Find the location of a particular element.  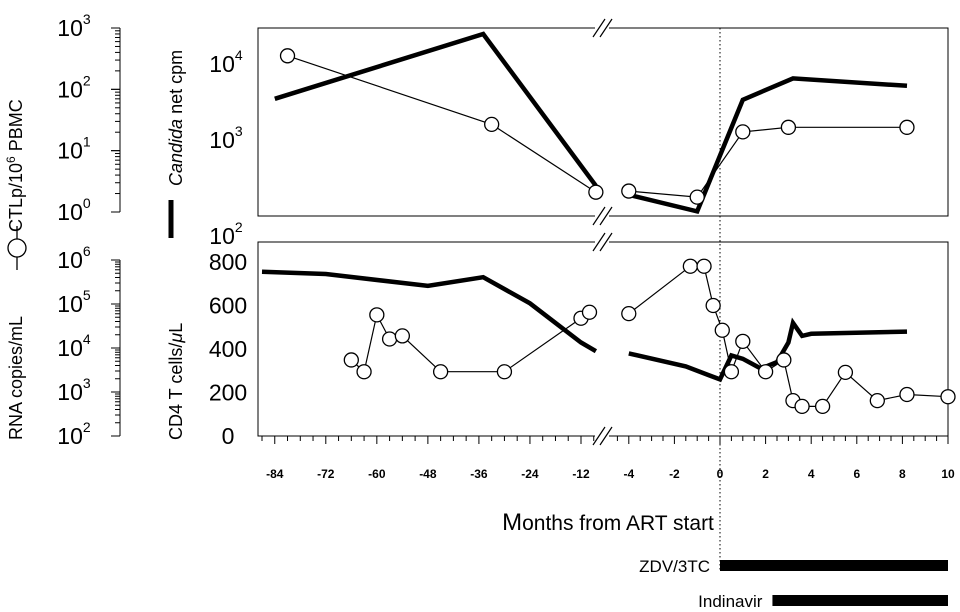

x-tick-label: -12 is located at coordinates (581, 474).